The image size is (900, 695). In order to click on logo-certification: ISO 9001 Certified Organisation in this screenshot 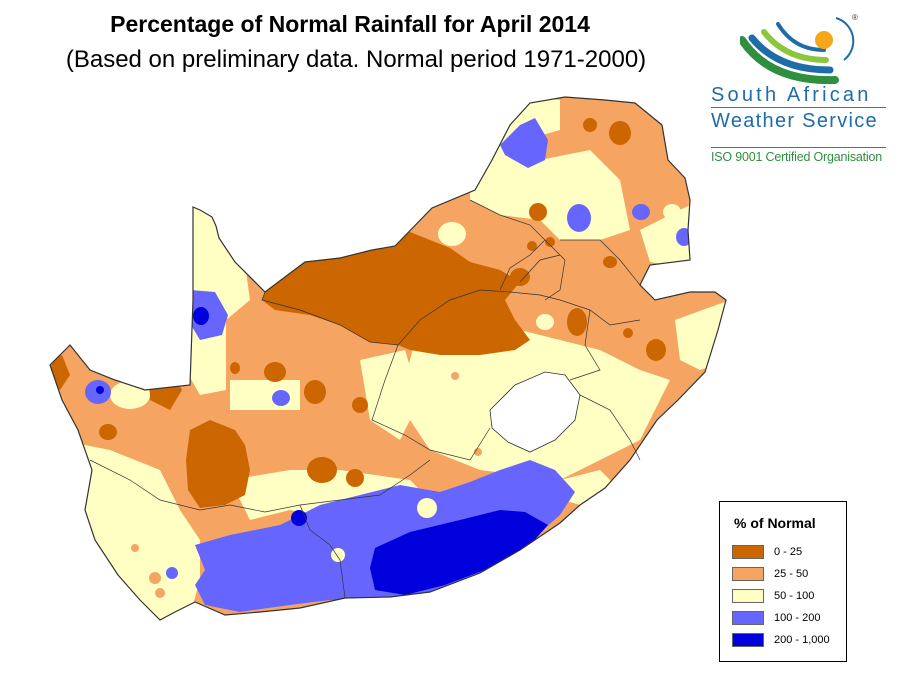, I will do `click(796, 157)`.